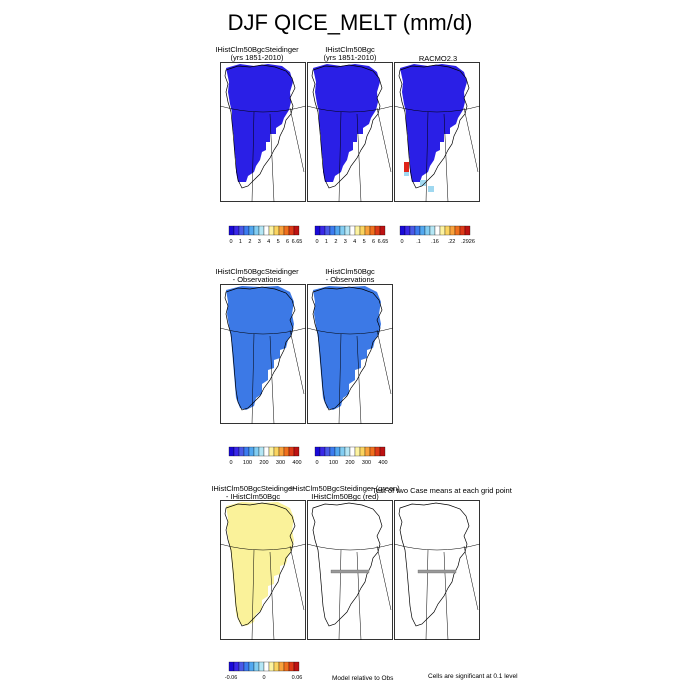 This screenshot has height=700, width=700. I want to click on colorbar-tick-label: .2926, so click(468, 242).